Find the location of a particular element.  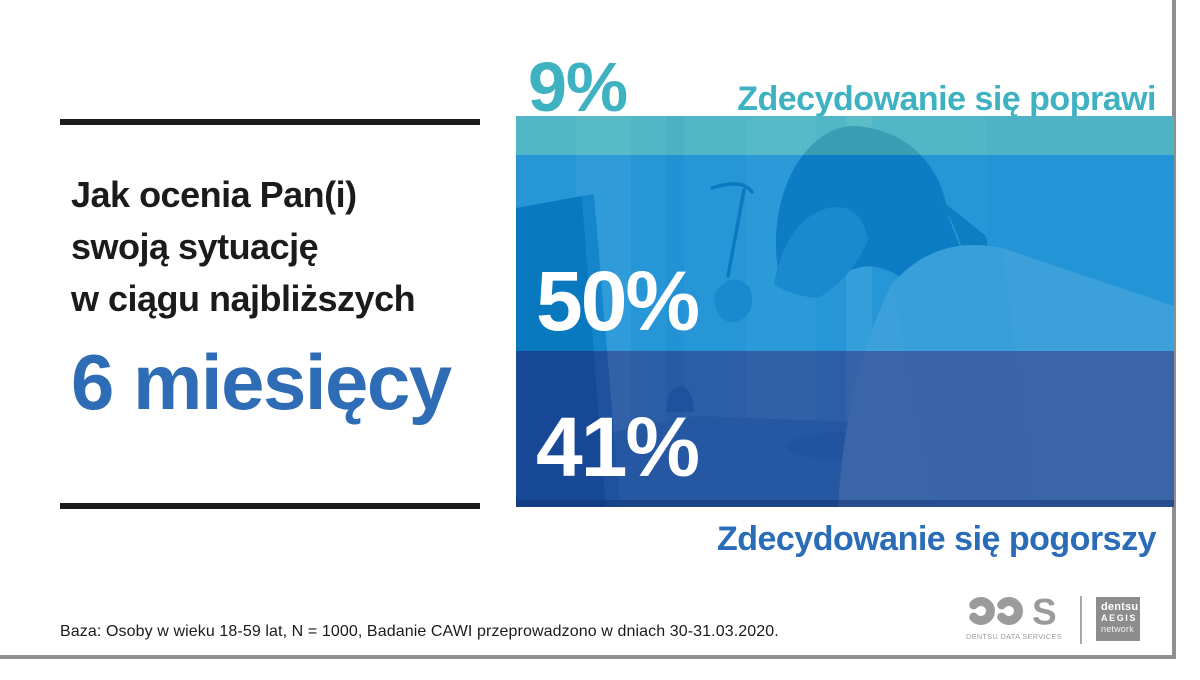

question-line-3: w ciągu najbliższych is located at coordinates (243, 298).